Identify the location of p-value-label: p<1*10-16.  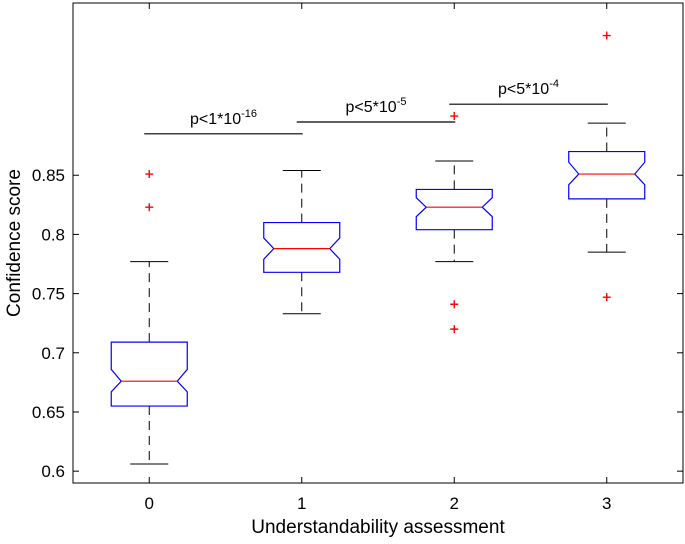
(223, 118).